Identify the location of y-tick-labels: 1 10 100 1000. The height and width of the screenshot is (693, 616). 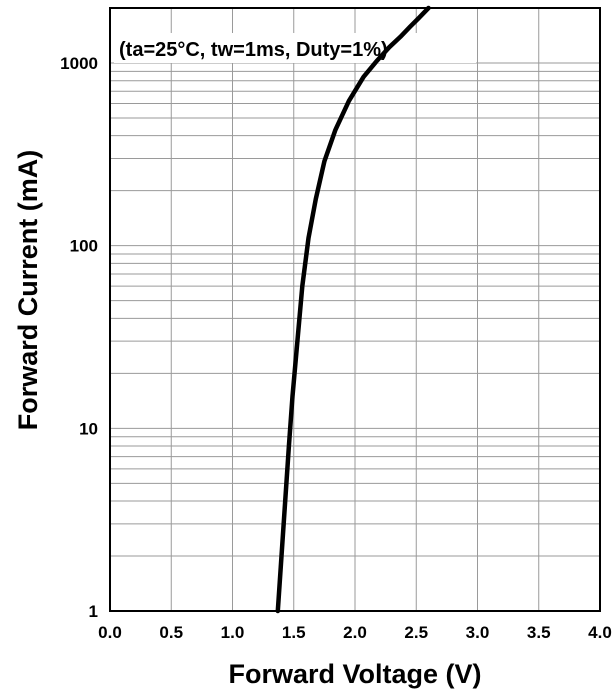
(79, 337).